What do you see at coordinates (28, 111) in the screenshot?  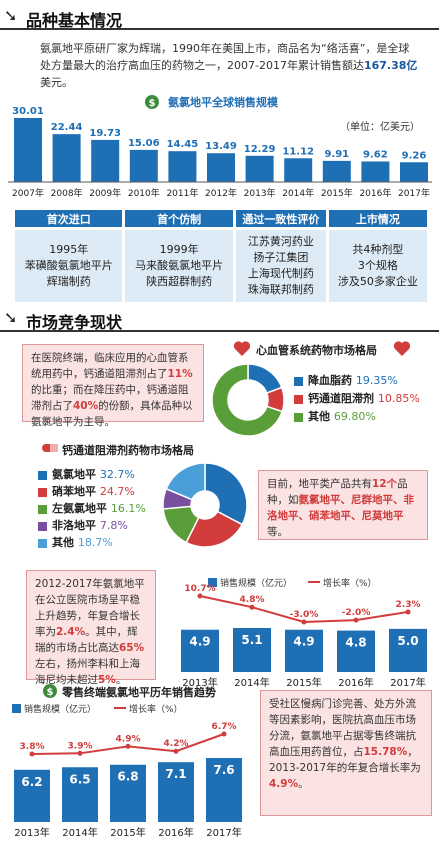 I see `bar-value-label: 30.01` at bounding box center [28, 111].